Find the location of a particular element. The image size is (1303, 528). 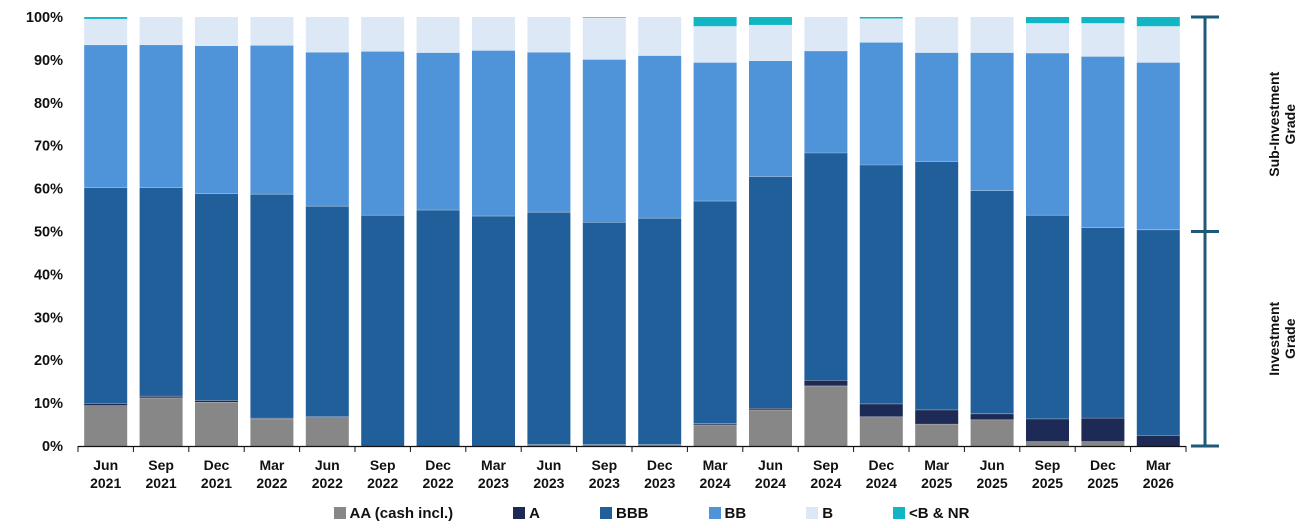

x-tick-year: 2023 is located at coordinates (493, 483).